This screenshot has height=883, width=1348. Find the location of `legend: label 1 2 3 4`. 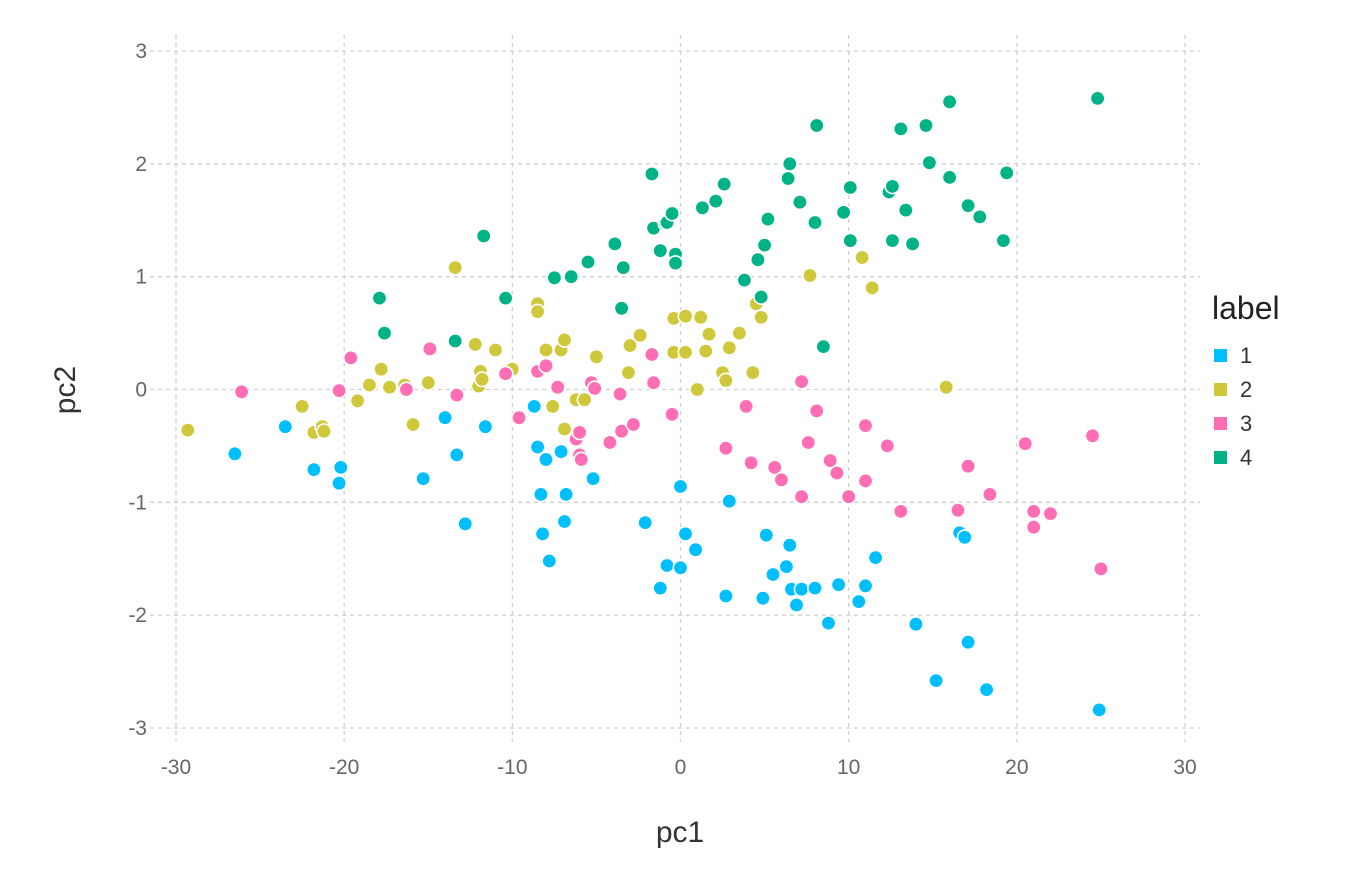

legend: label 1 2 3 4 is located at coordinates (1246, 380).